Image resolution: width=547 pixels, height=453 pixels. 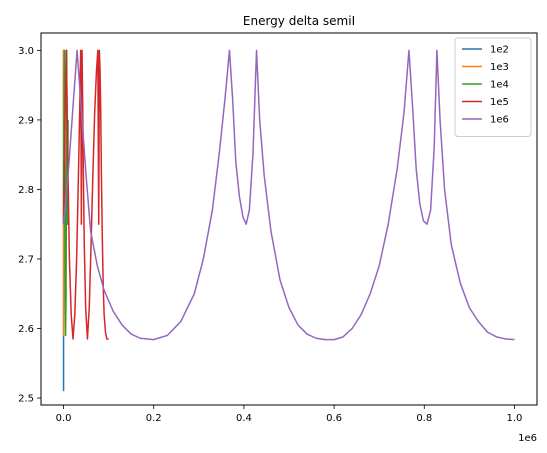 What do you see at coordinates (334, 418) in the screenshot?
I see `x-tick-label: 0.6` at bounding box center [334, 418].